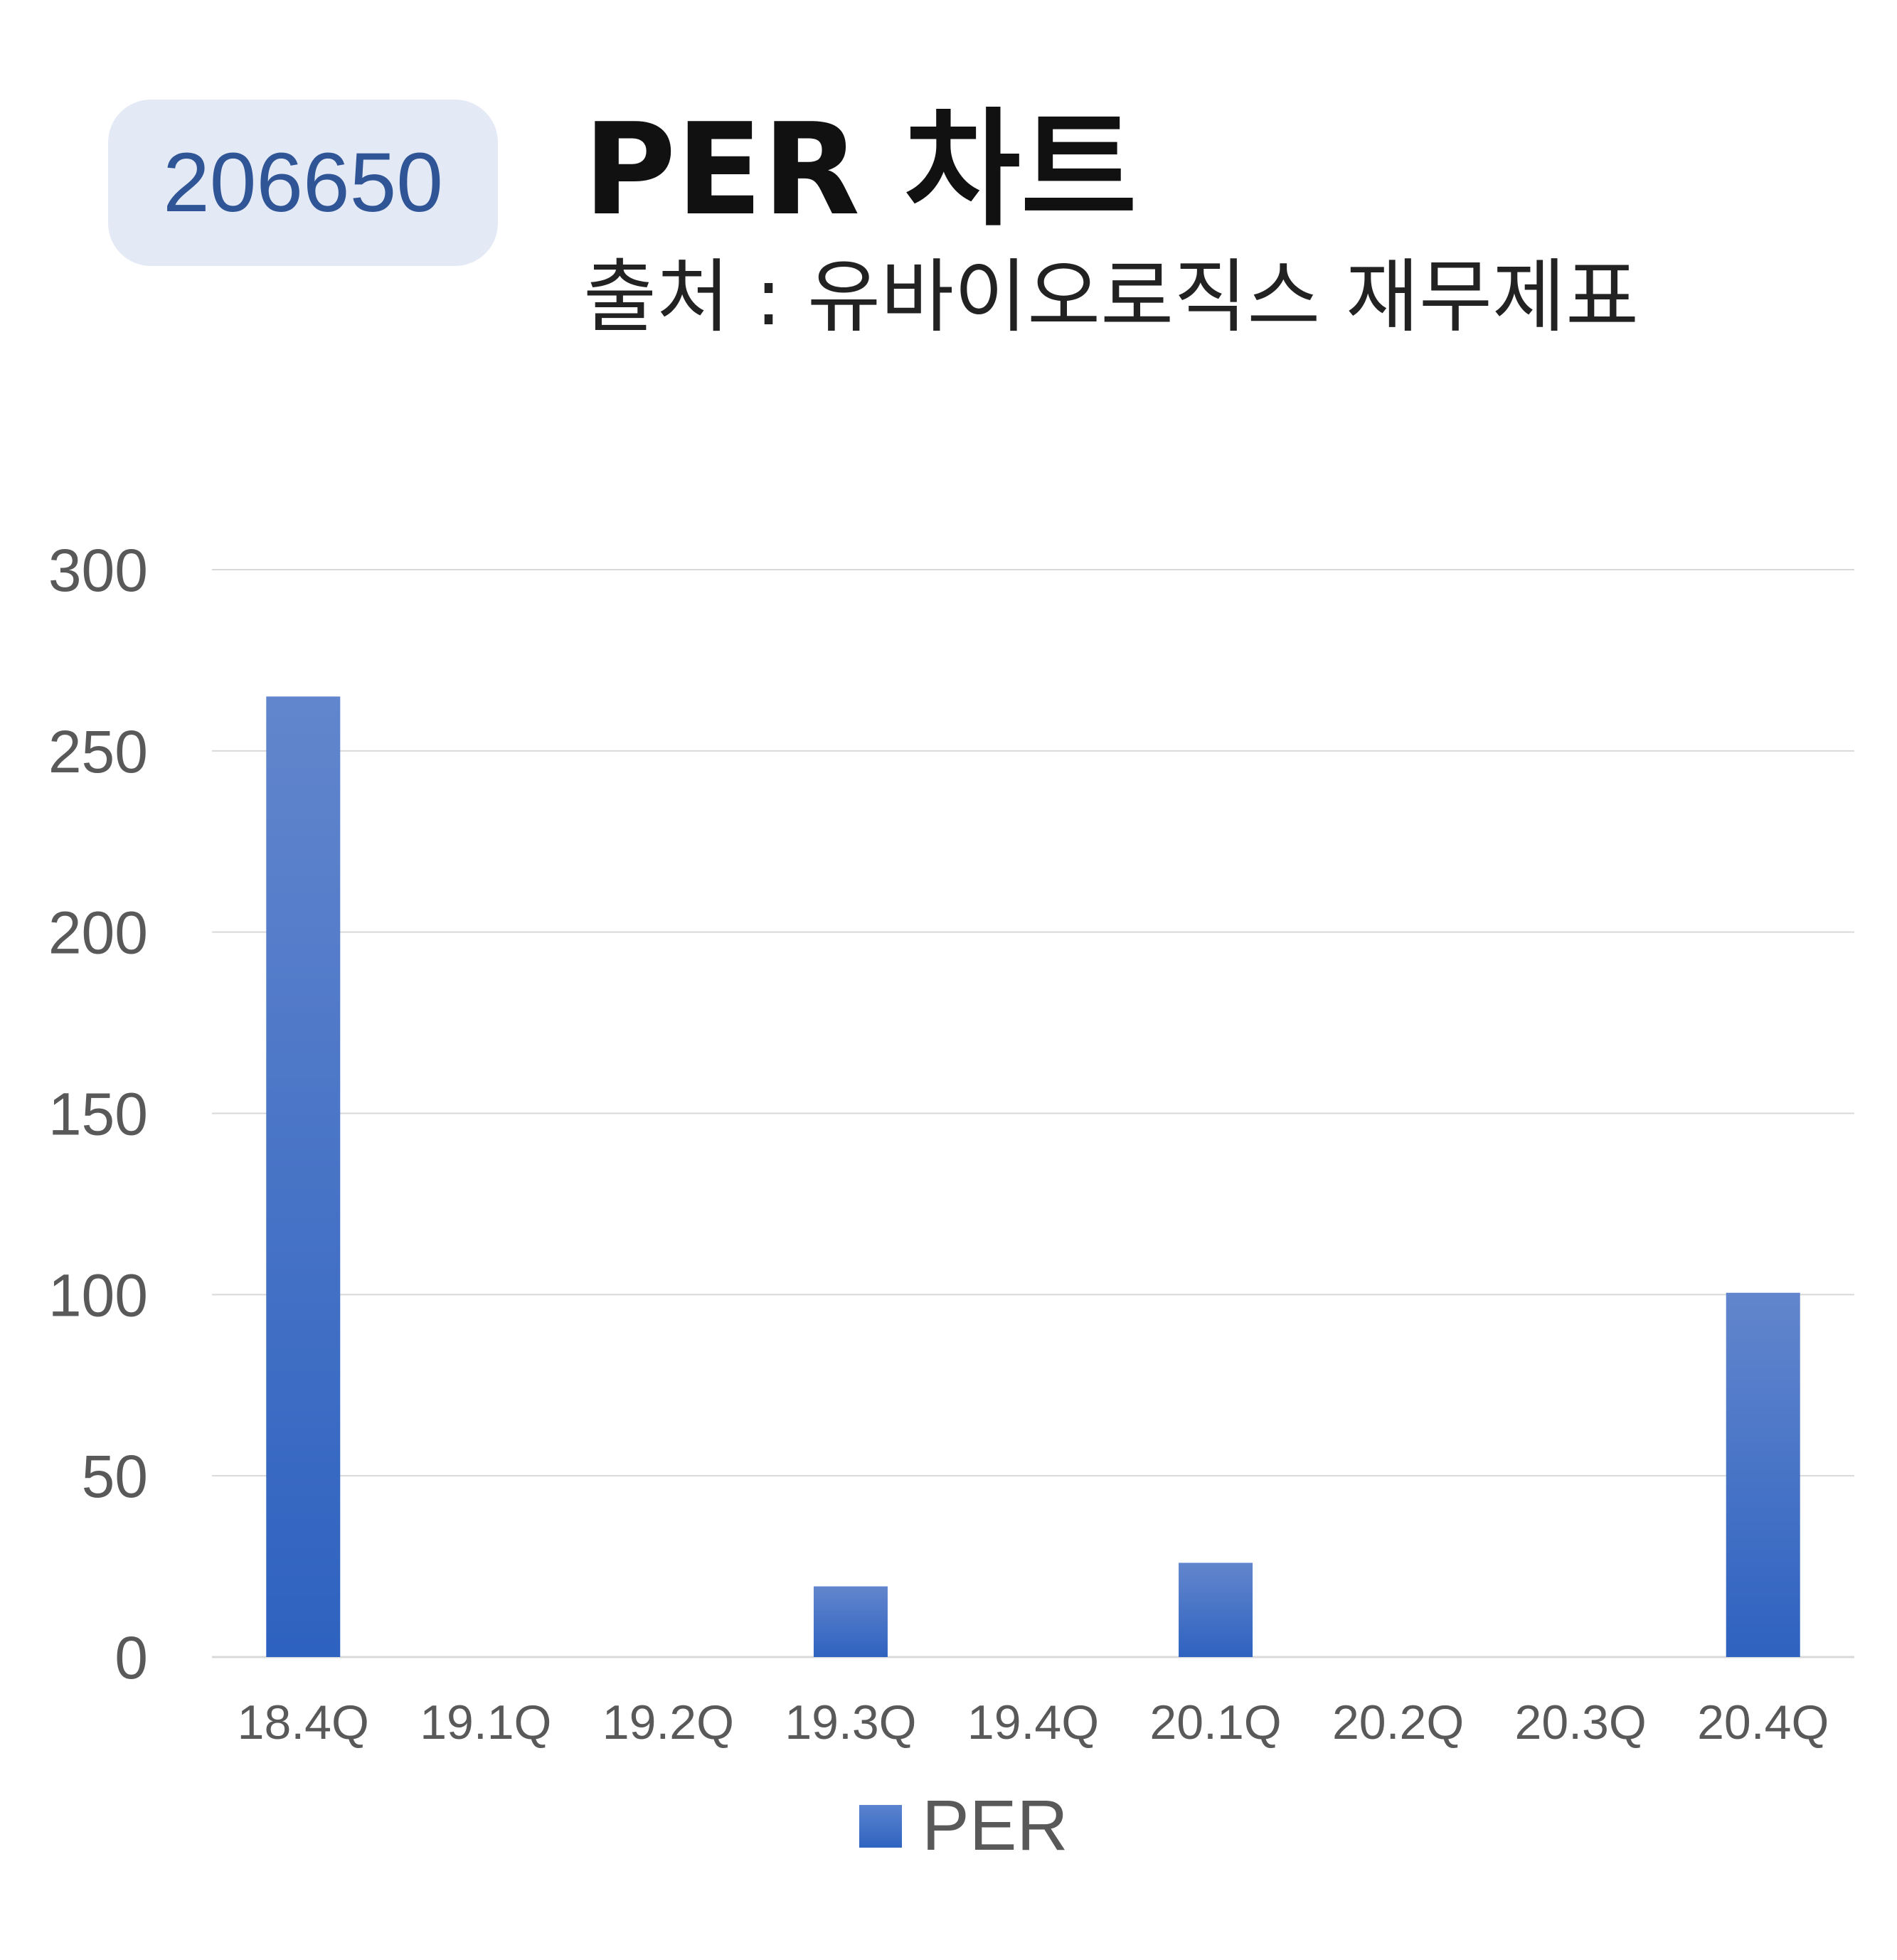 The image size is (1897, 1960). Describe the element at coordinates (1216, 1609) in the screenshot. I see `bar-20.1Q` at that location.